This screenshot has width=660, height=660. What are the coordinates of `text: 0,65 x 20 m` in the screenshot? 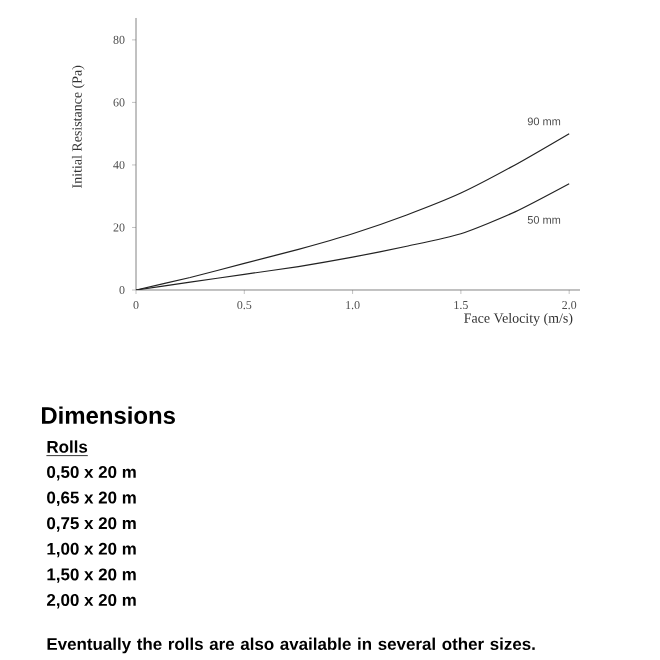 It's located at (91, 499).